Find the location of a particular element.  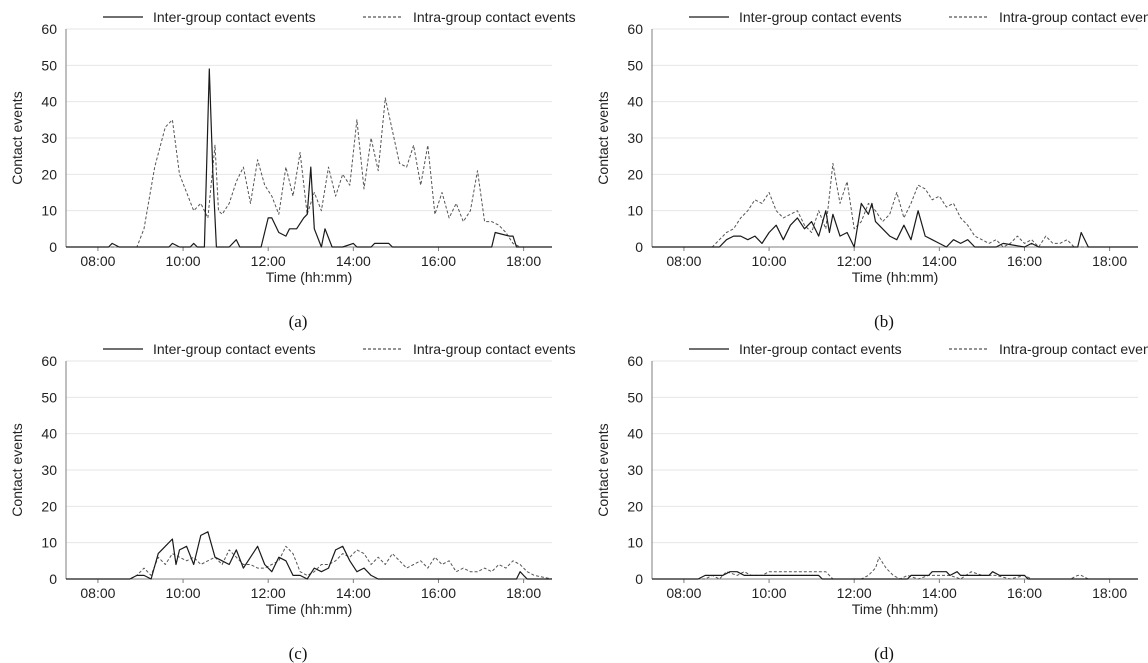

panel-label: (a) is located at coordinates (298, 321).